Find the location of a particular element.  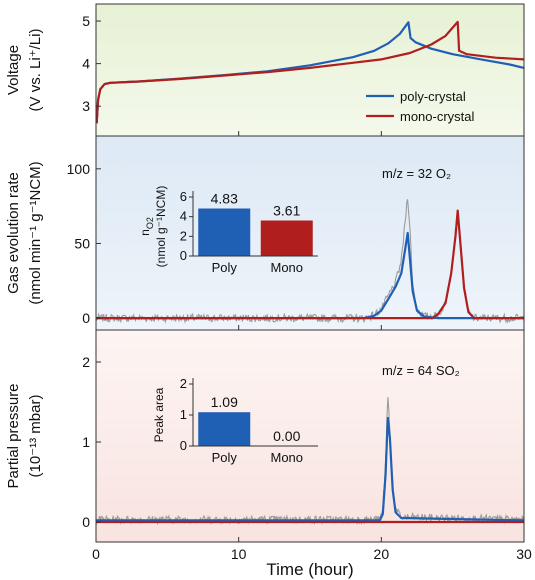

voltage-mono-crystal-line is located at coordinates (310, 72).